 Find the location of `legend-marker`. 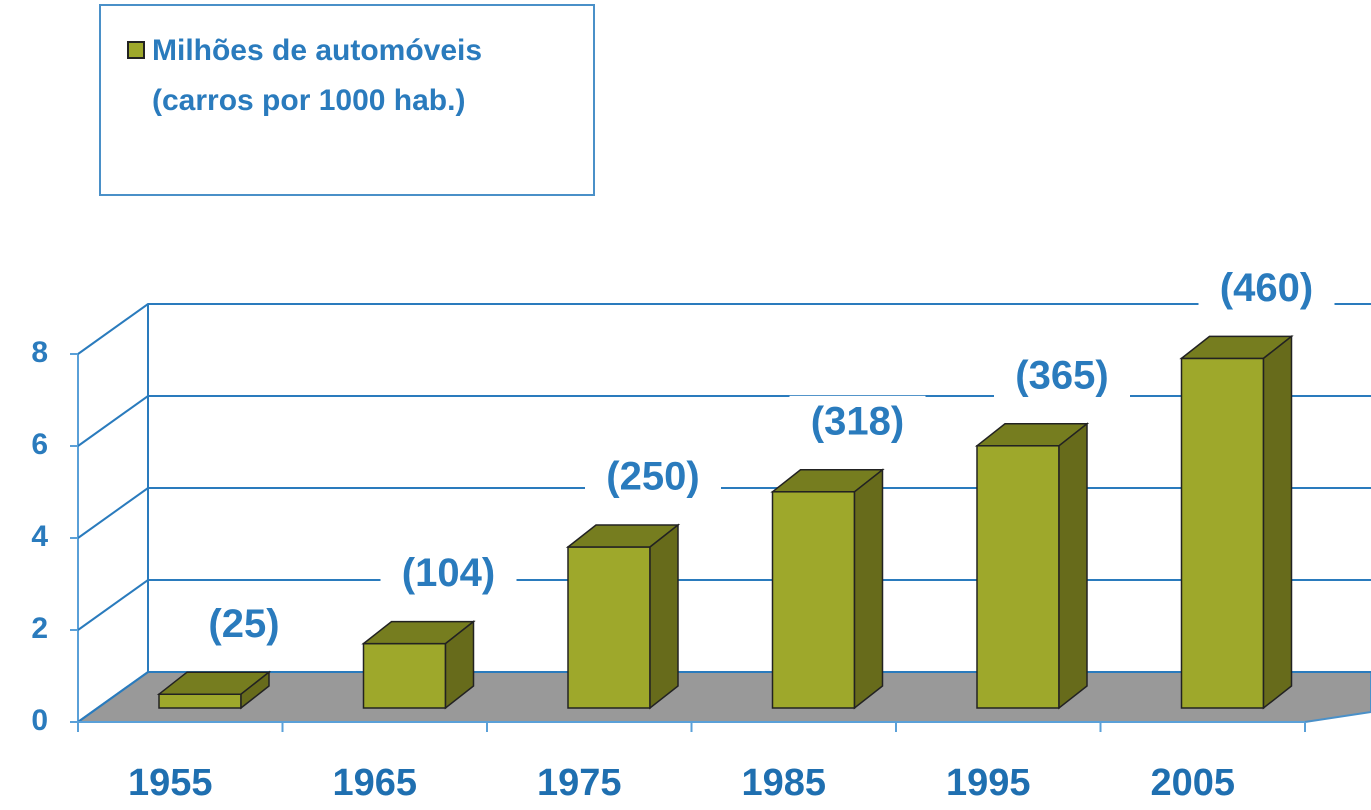

legend-marker is located at coordinates (136, 50).